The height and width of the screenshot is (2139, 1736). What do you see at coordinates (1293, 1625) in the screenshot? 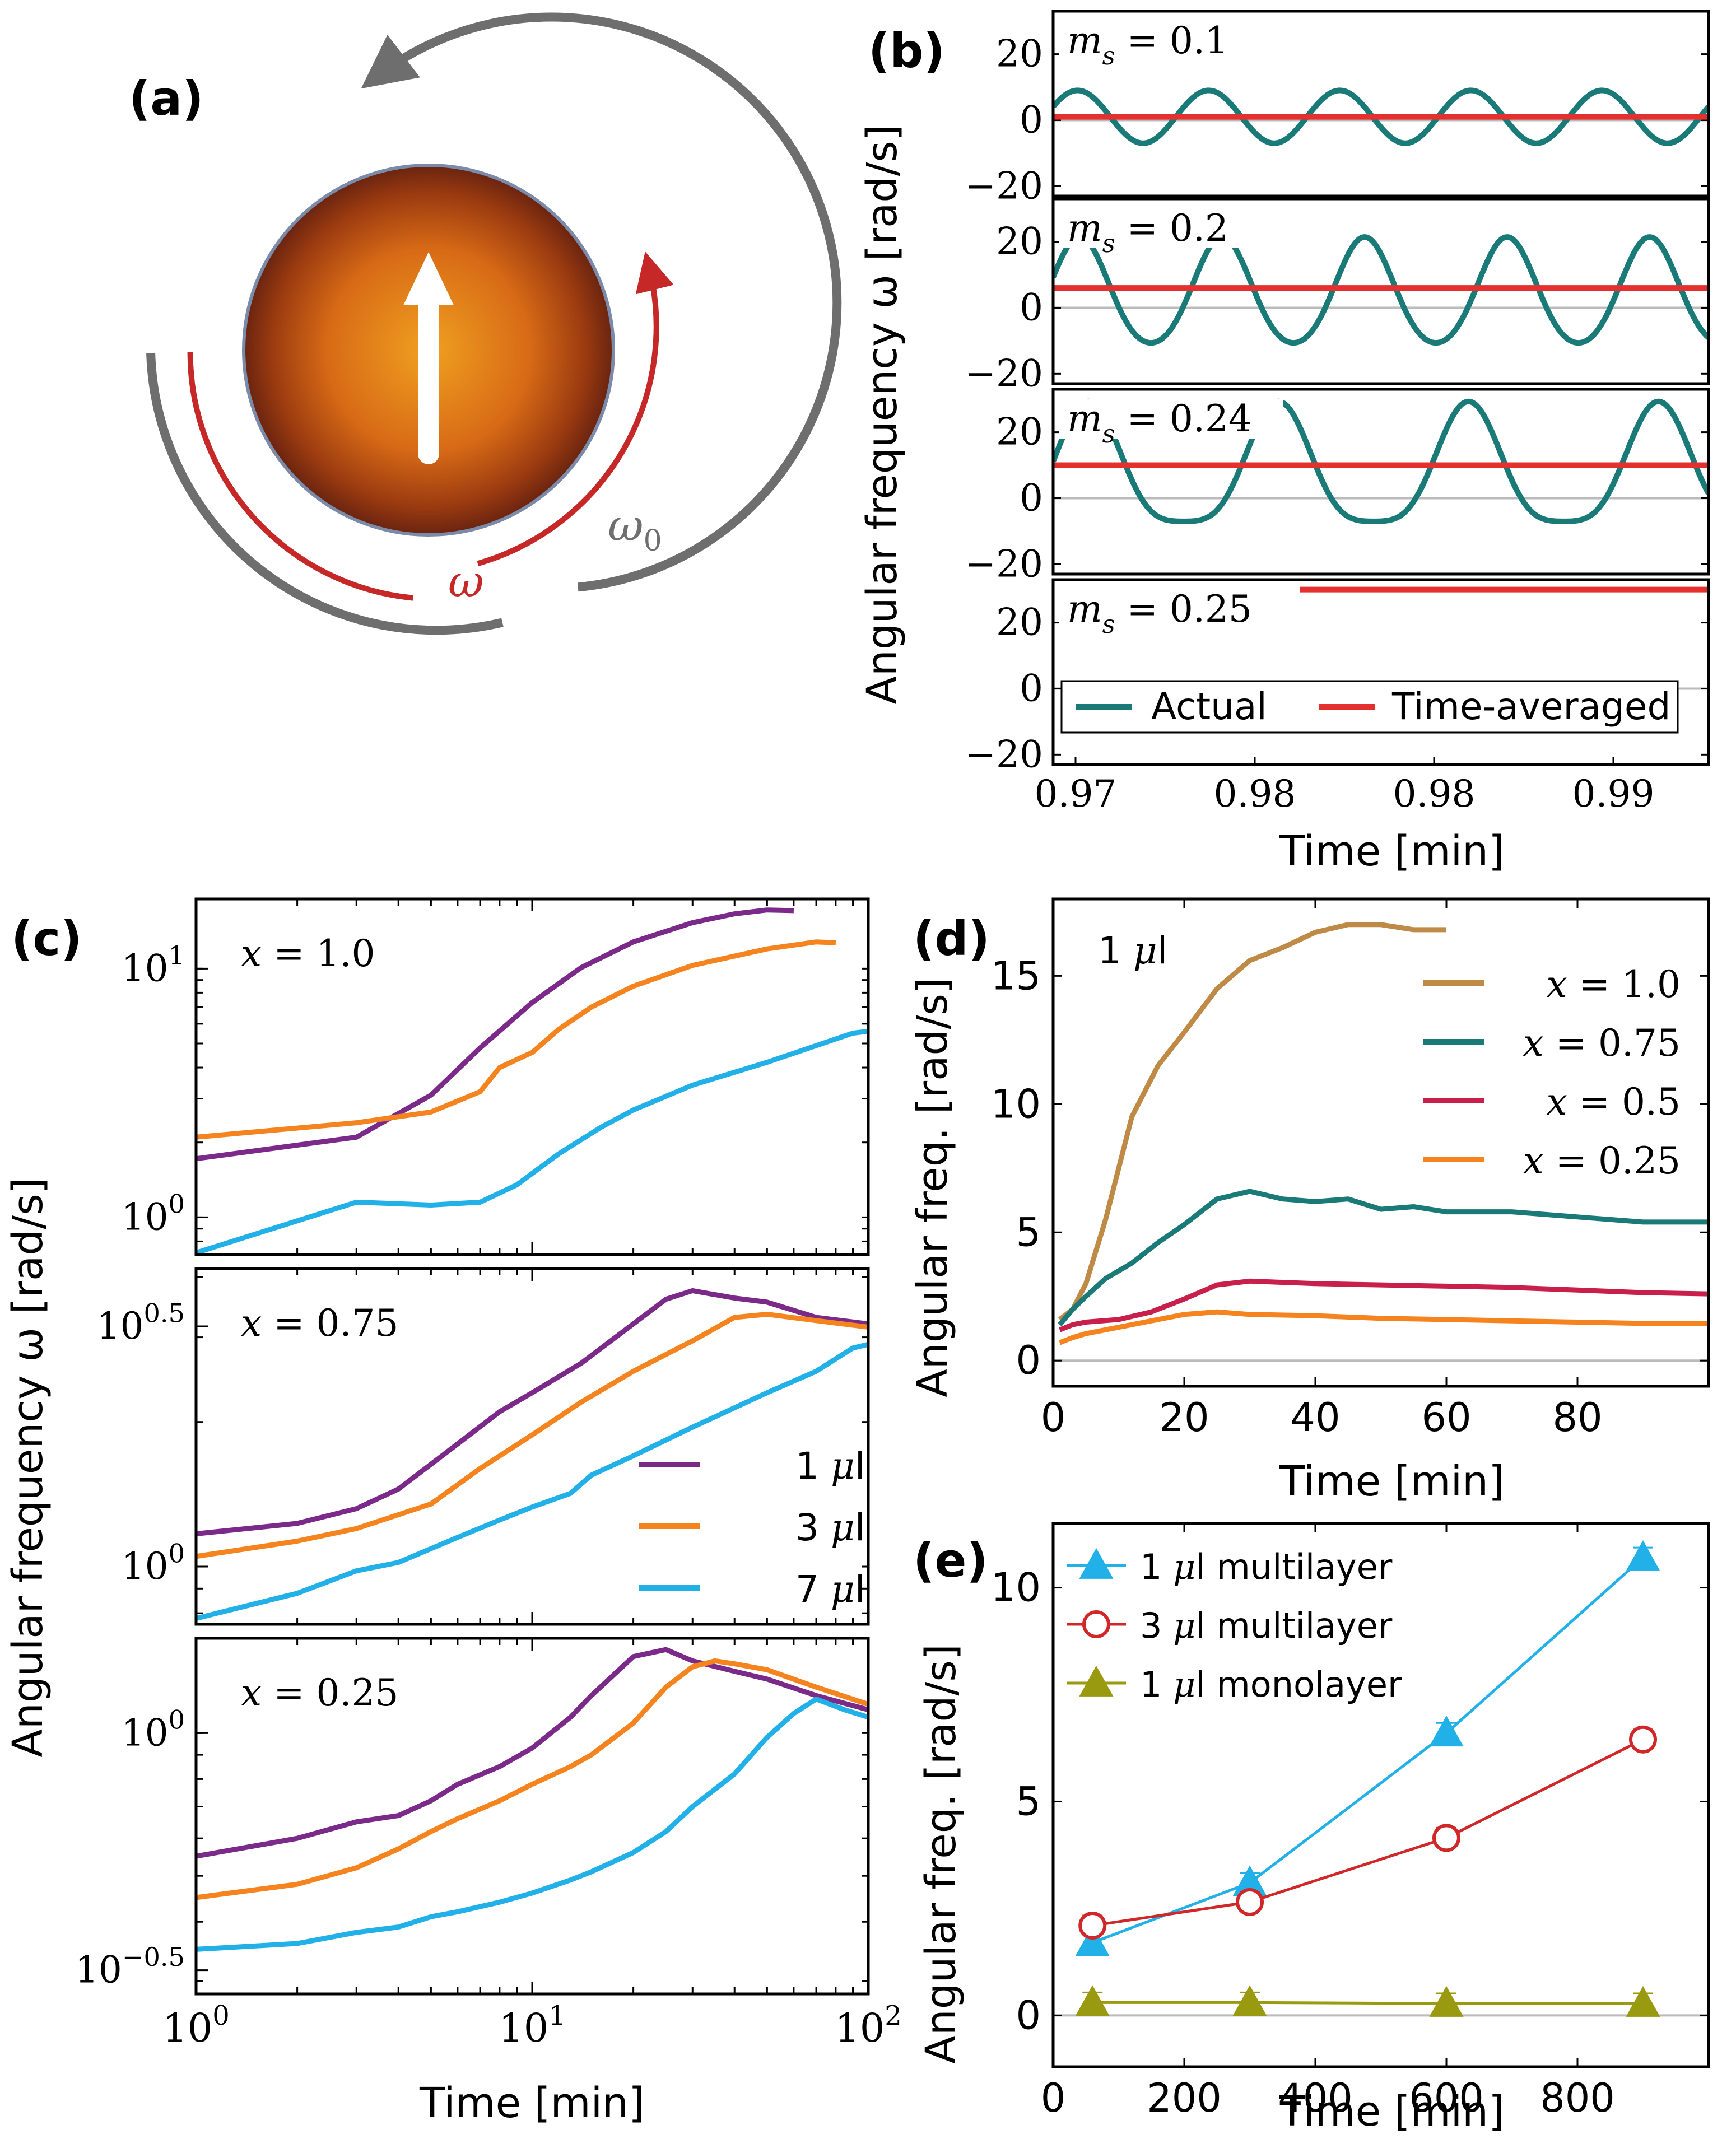
I see `panel-e-legend-entry-1-rest: l multilayer` at bounding box center [1293, 1625].